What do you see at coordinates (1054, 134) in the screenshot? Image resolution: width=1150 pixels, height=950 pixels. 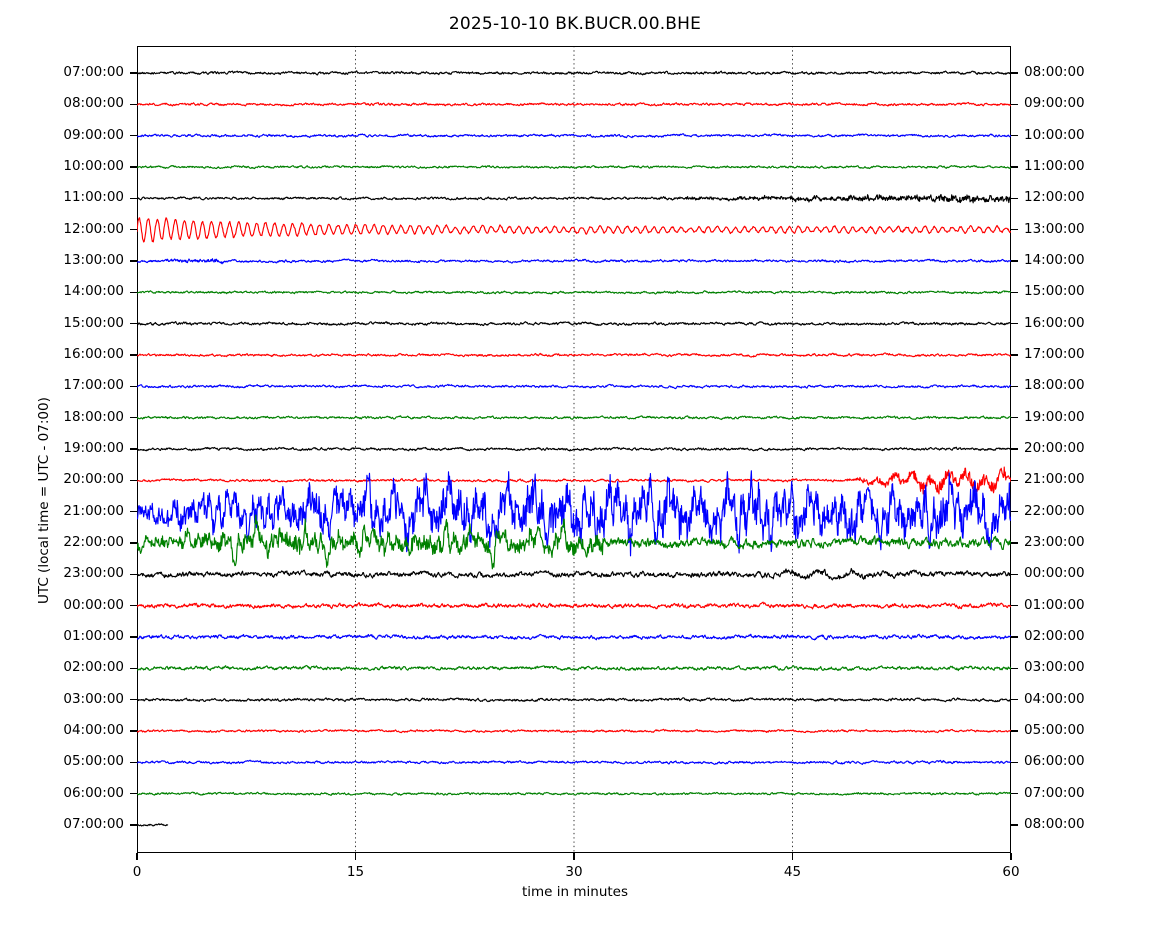 I see `y-axis-label-local: 10:00:00` at bounding box center [1054, 134].